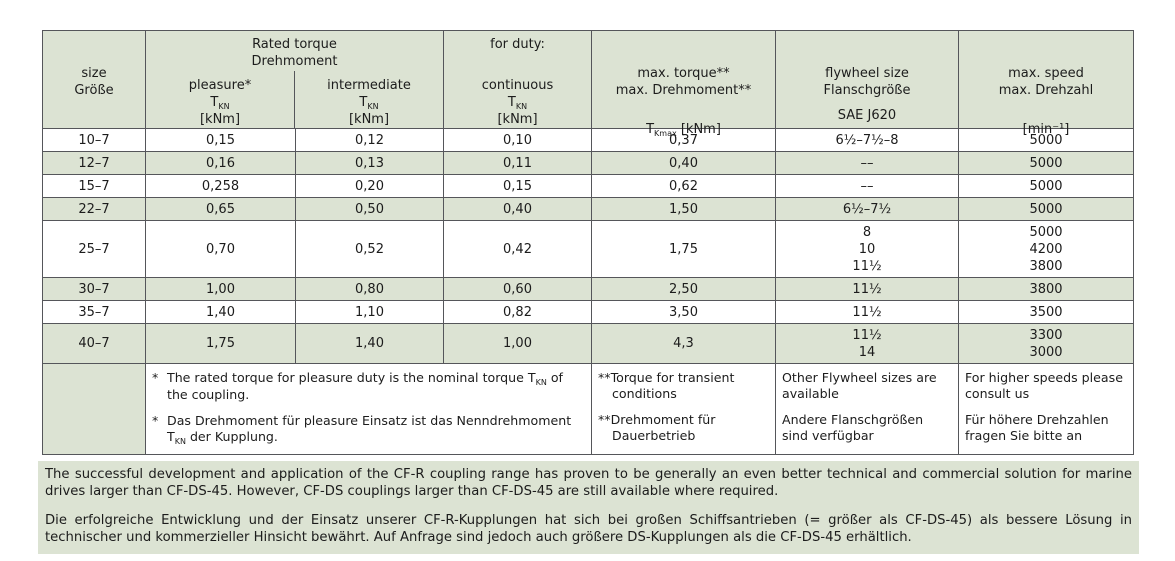  Describe the element at coordinates (220, 289) in the screenshot. I see `cell-pleasure: 1,00` at that location.